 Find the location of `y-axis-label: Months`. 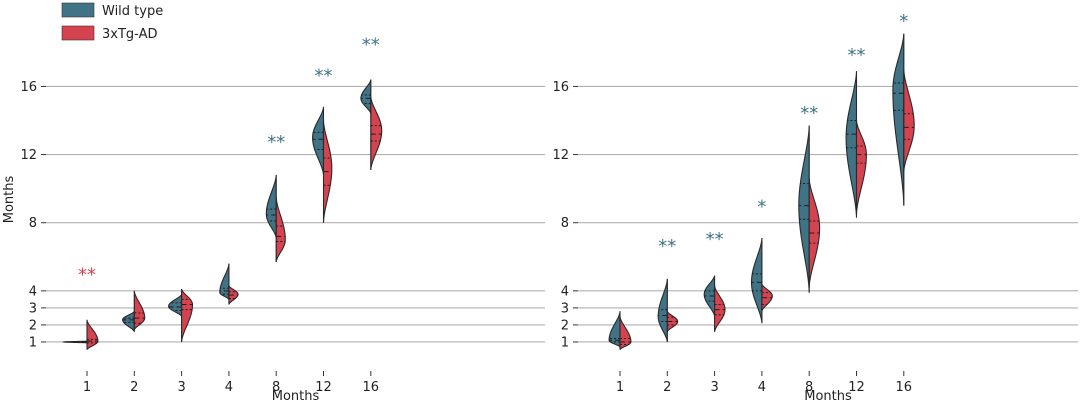

y-axis-label: Months is located at coordinates (9, 200).